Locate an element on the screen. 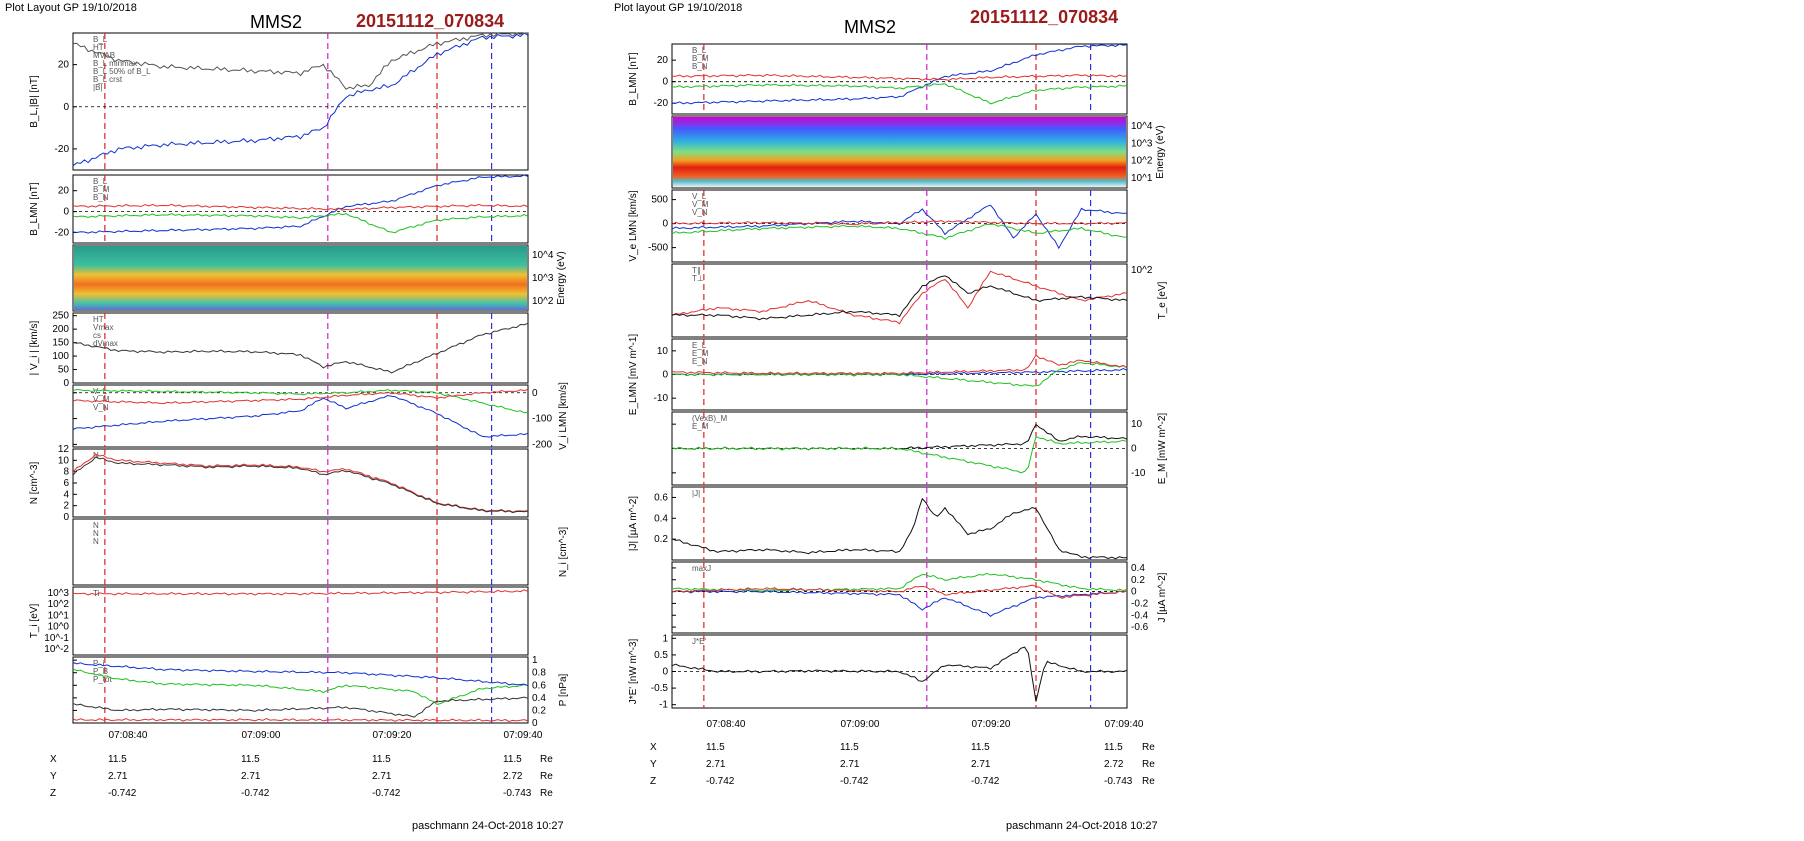 This screenshot has width=1804, height=841. ephemeris-unit: Re is located at coordinates (1148, 781).